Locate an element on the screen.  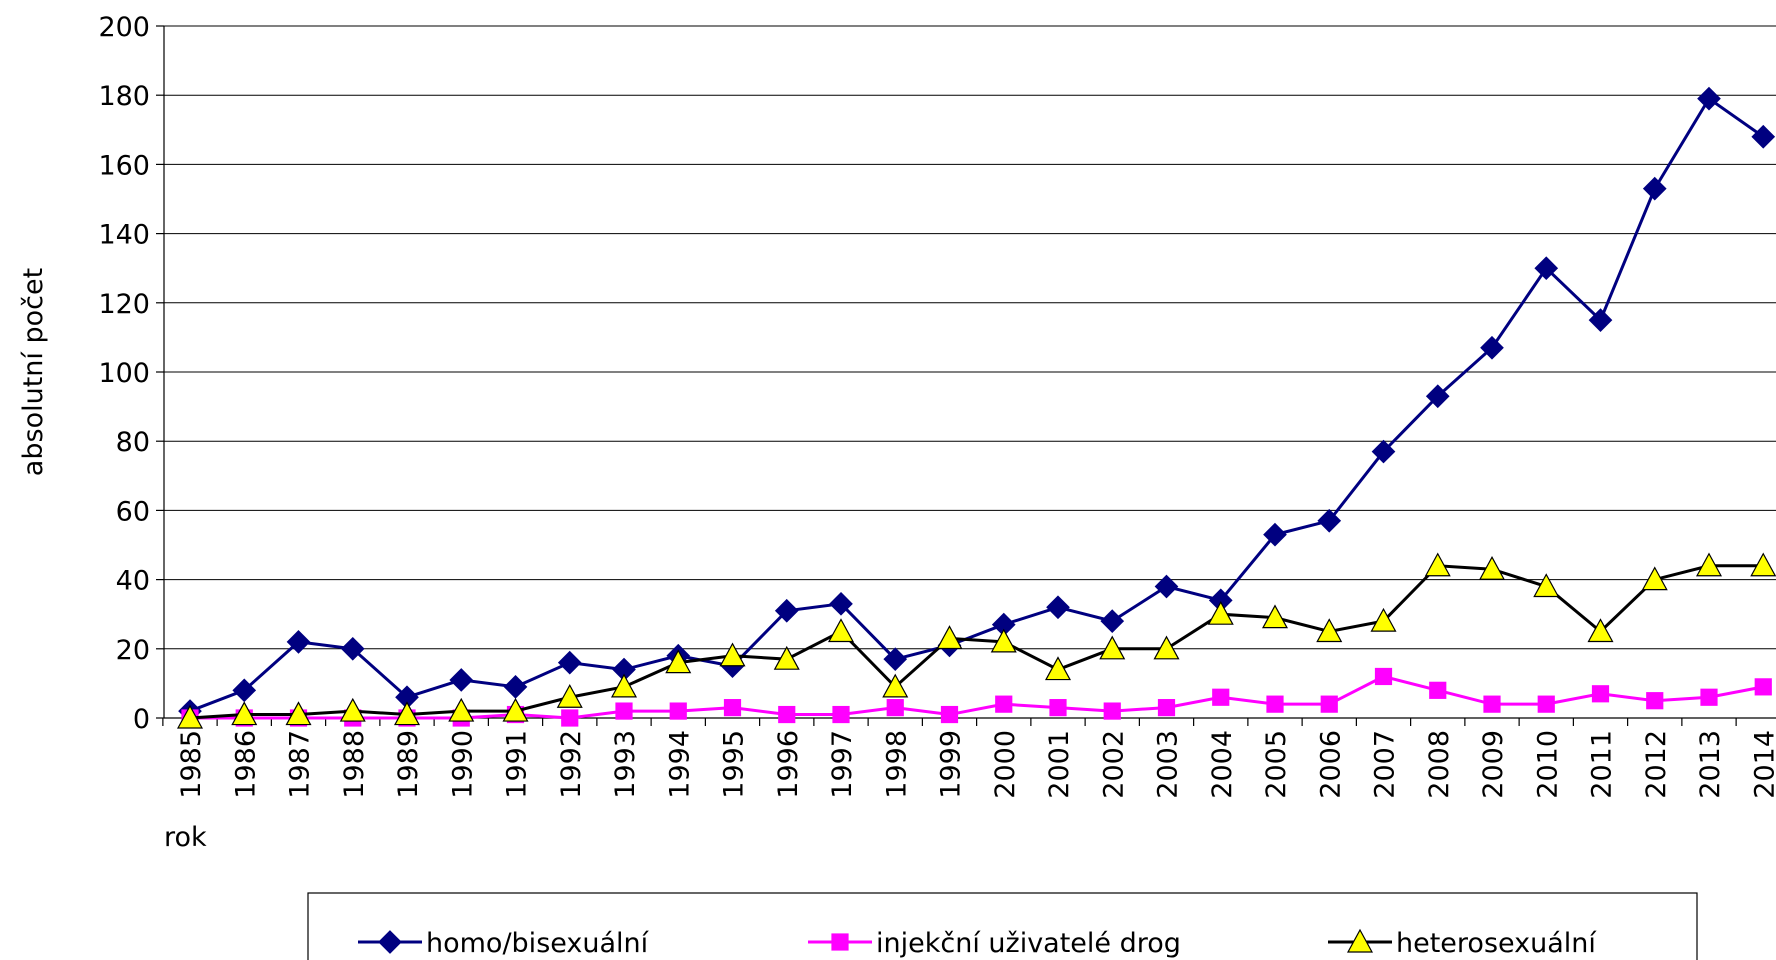
y-tick-label: 40 is located at coordinates (133, 581).